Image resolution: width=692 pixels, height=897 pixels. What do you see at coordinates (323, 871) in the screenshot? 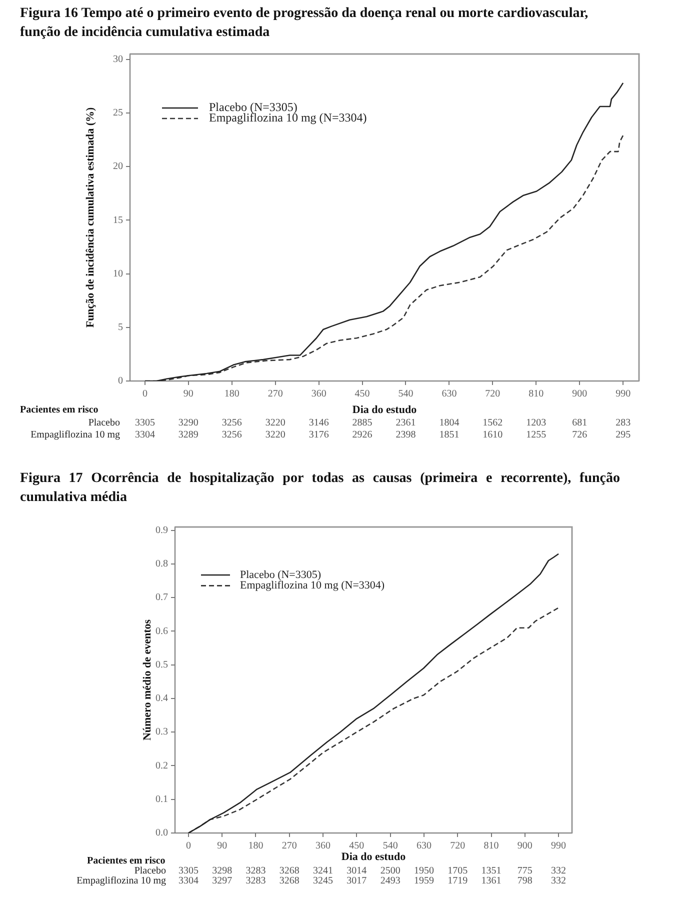
I see `text: 3241` at bounding box center [323, 871].